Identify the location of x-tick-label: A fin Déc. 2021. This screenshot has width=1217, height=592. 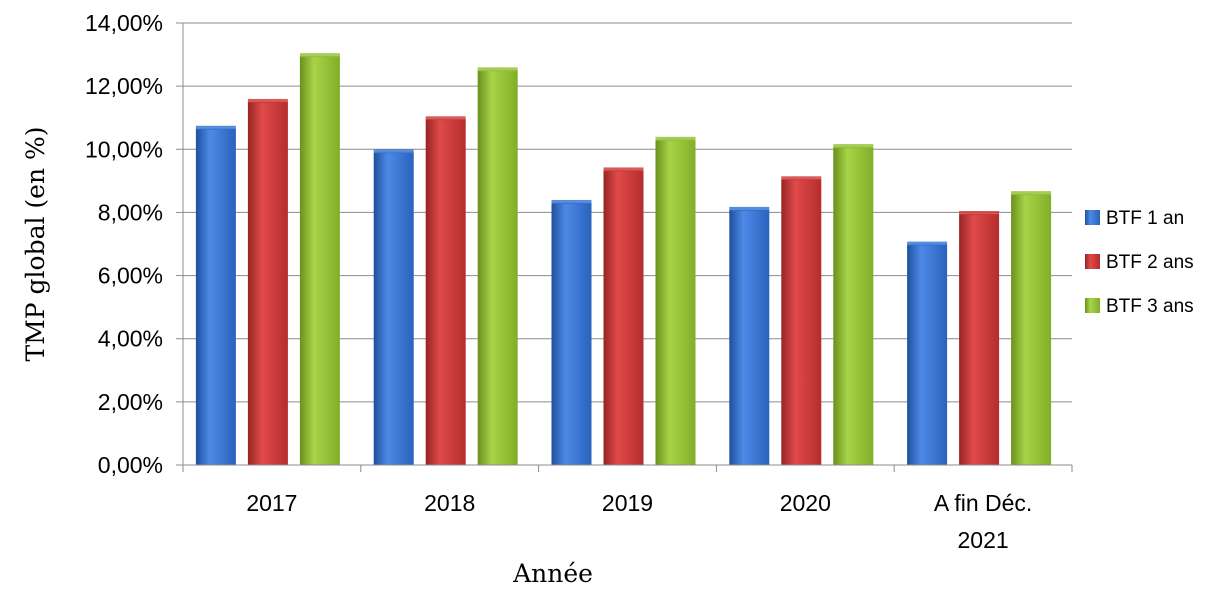
(983, 521).